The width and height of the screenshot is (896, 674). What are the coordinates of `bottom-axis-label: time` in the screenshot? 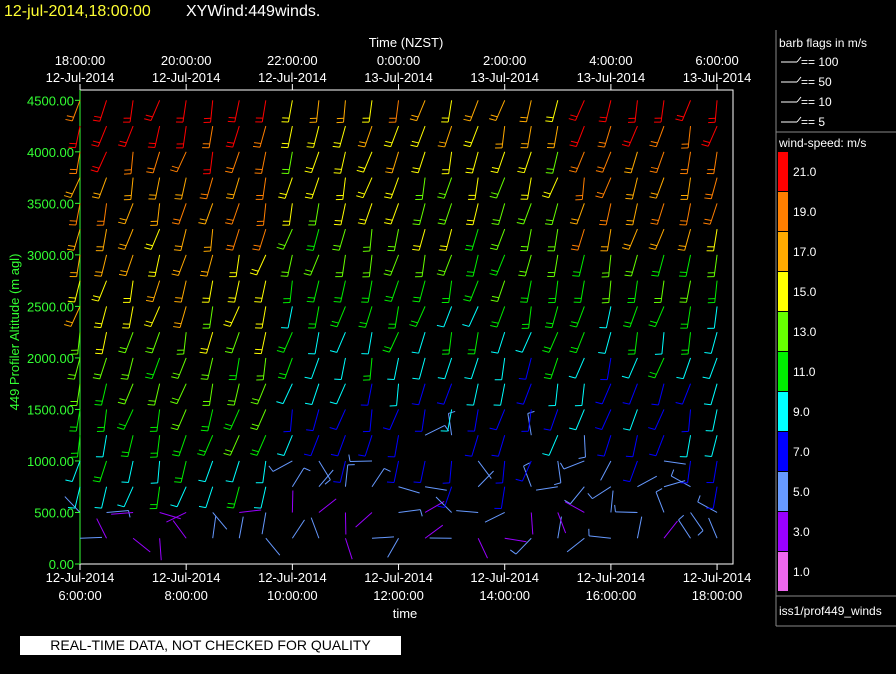 It's located at (405, 613).